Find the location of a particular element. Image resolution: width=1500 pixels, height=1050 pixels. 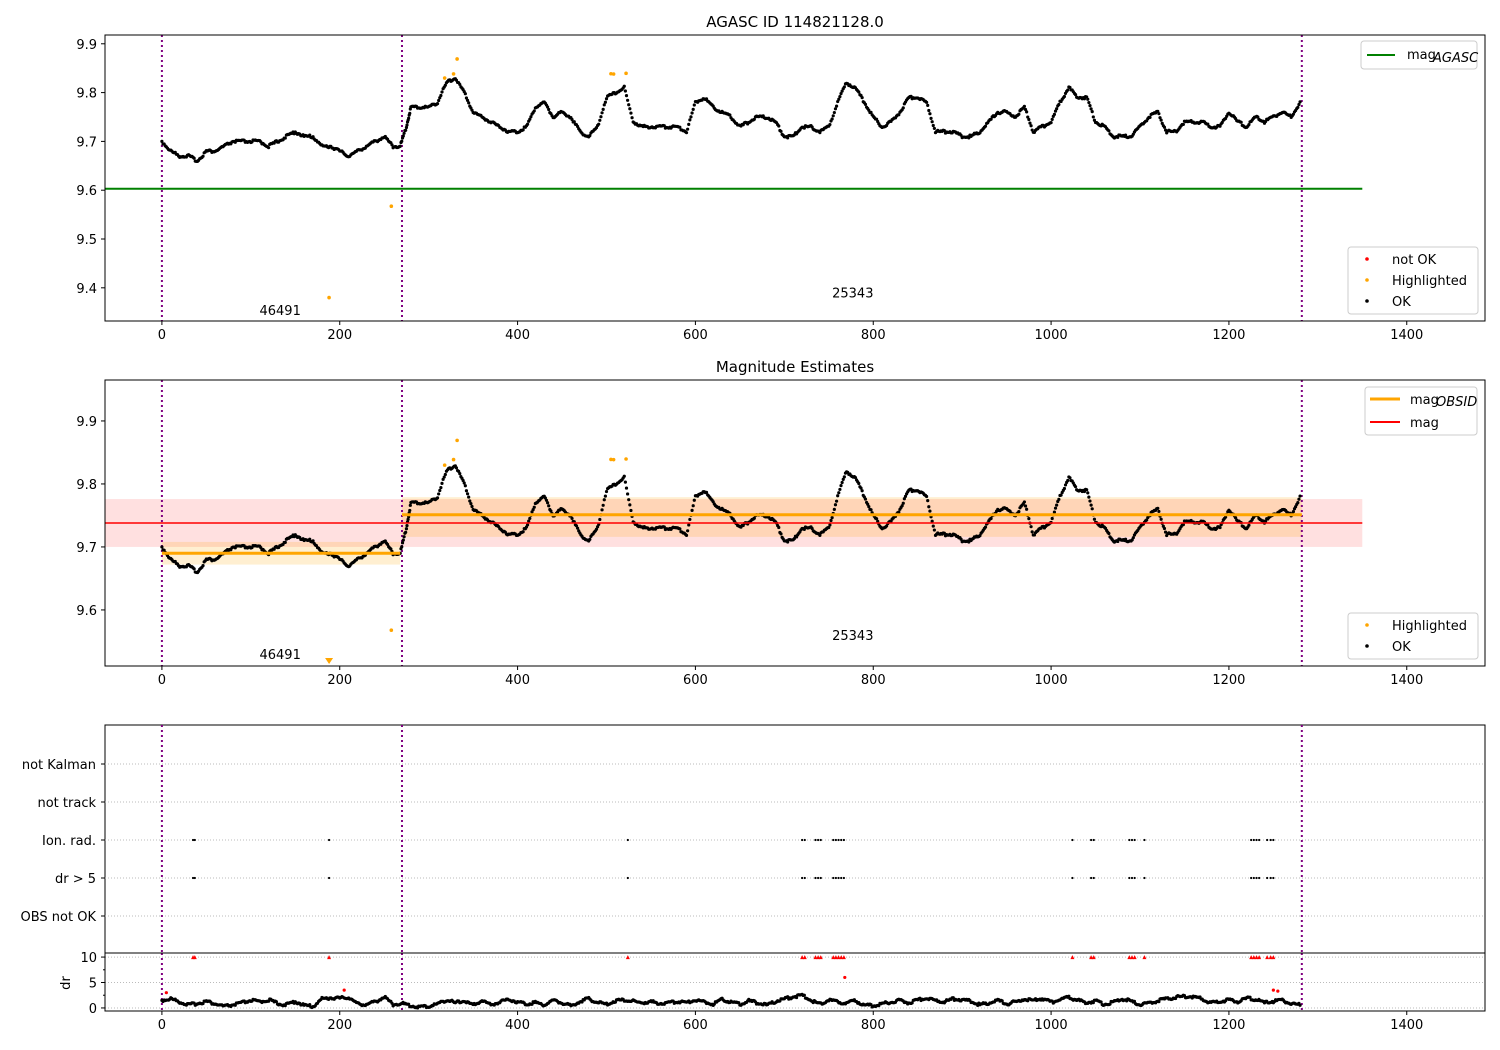

obsid-label: 46491 is located at coordinates (279, 311).